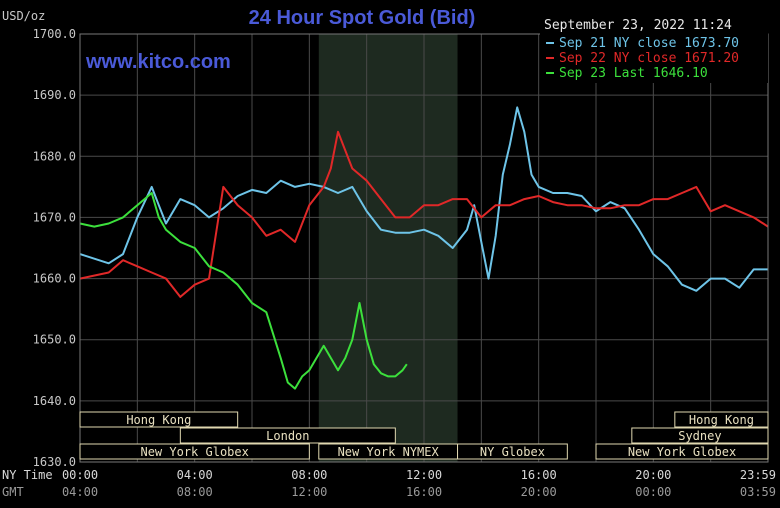  What do you see at coordinates (54, 340) in the screenshot?
I see `y-tick-label: 1650.0` at bounding box center [54, 340].